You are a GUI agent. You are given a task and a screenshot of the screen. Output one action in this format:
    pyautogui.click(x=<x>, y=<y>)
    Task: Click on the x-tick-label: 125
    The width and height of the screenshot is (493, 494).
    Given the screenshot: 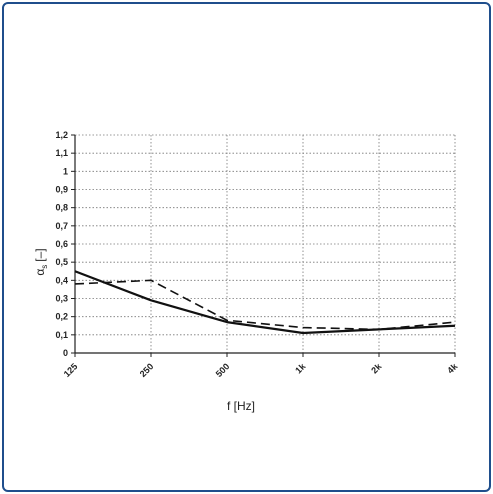 What is the action you would take?
    pyautogui.click(x=71, y=370)
    